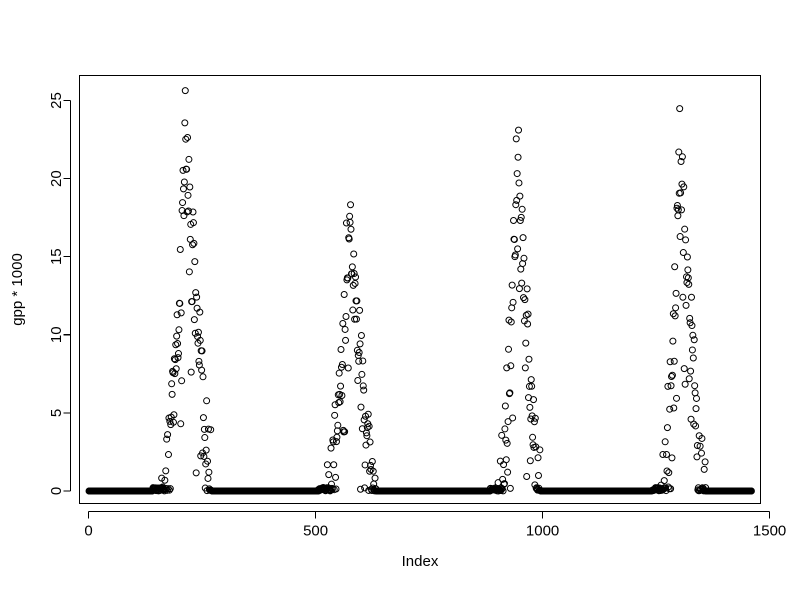 The height and width of the screenshot is (600, 800). I want to click on y-axis: 0 5 10 15 20 25, so click(60, 293).